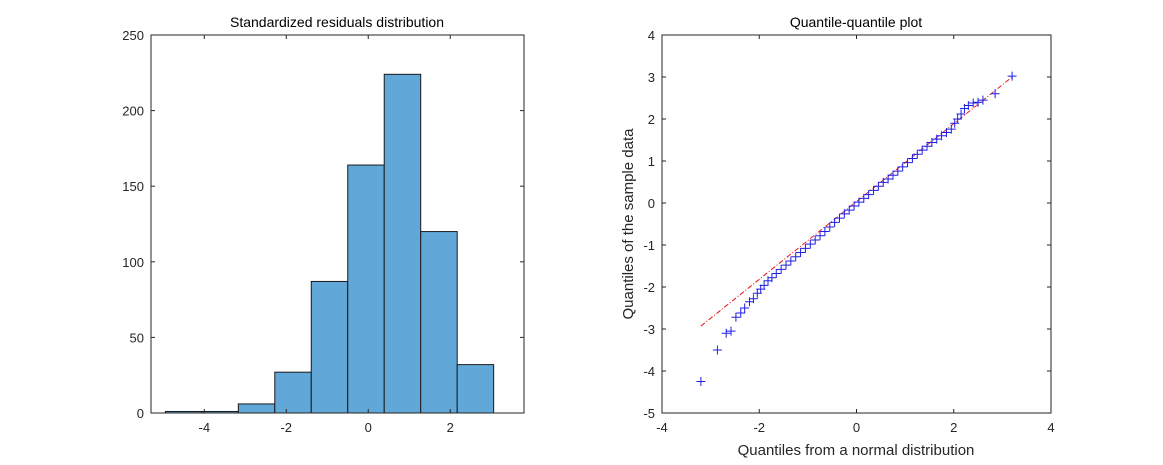 This screenshot has height=465, width=1163. I want to click on qq-x-axis-label: Quantiles from a normal distribution, so click(856, 450).